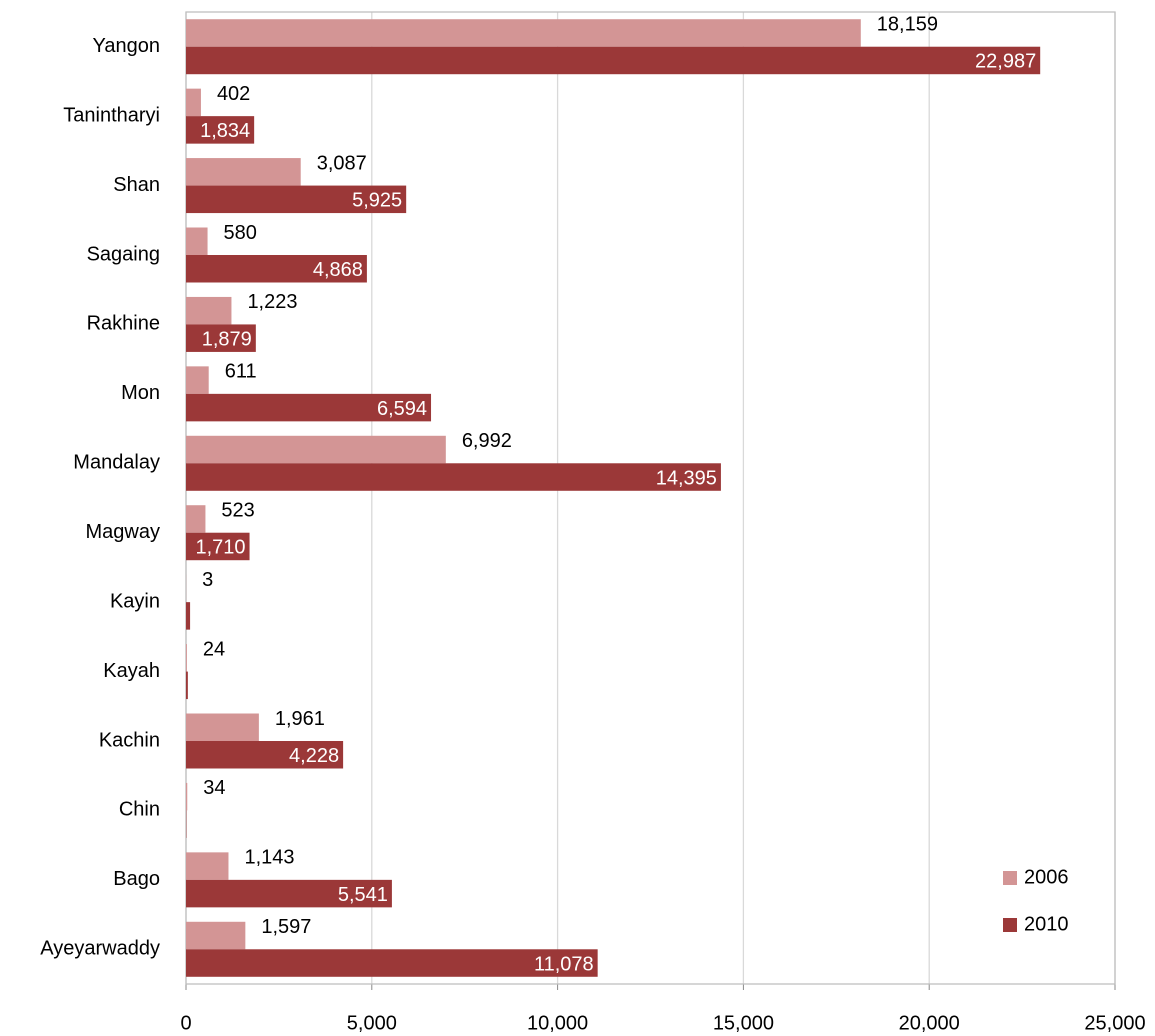 The width and height of the screenshot is (1155, 1036). What do you see at coordinates (1046, 877) in the screenshot?
I see `legend-label: 2006` at bounding box center [1046, 877].